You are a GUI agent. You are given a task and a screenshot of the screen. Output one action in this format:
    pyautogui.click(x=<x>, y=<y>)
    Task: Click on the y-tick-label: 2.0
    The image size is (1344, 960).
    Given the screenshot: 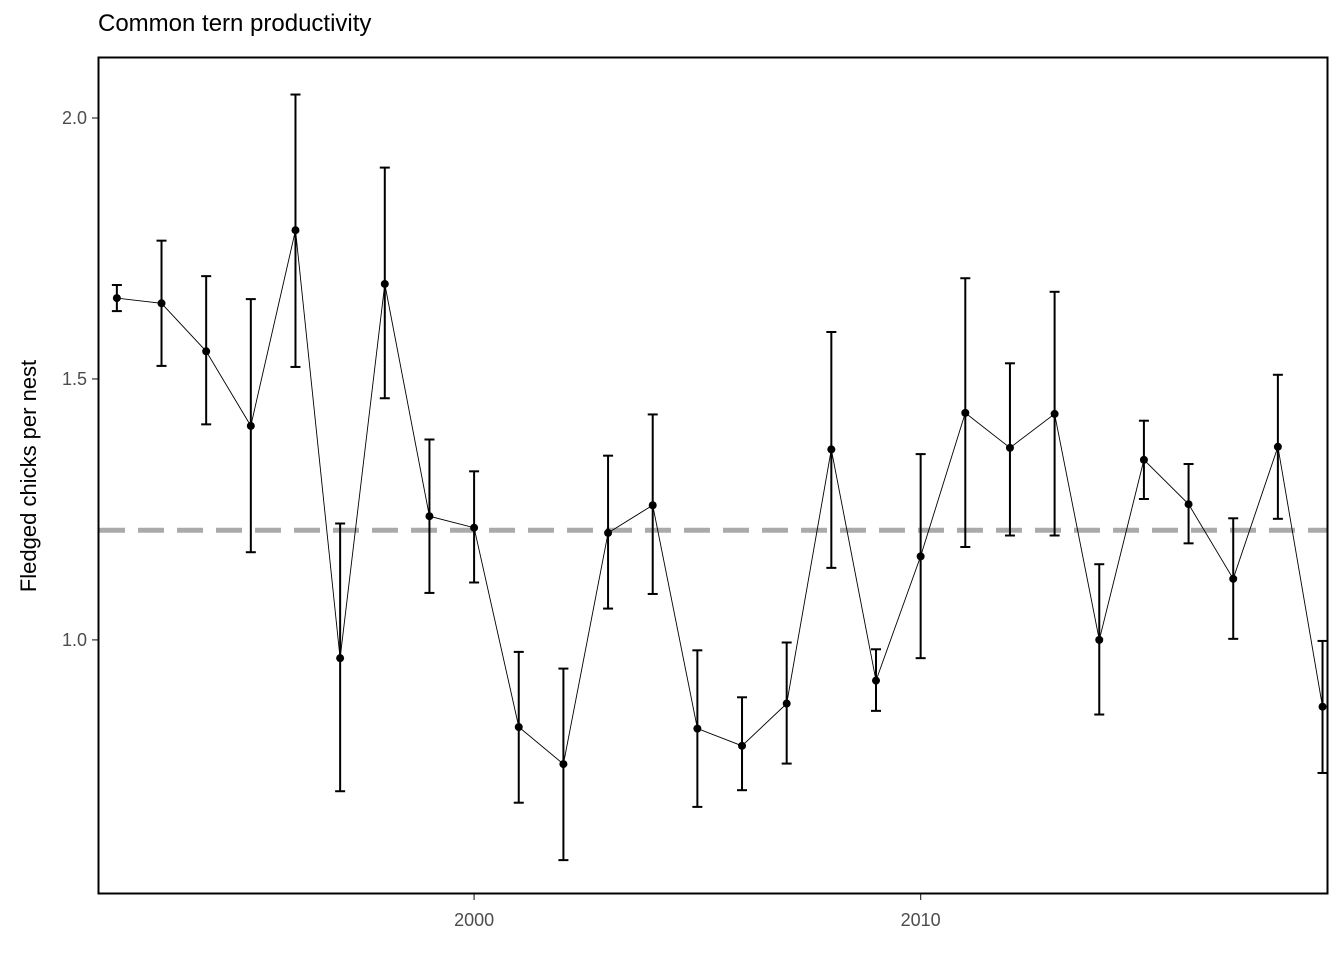 What is the action you would take?
    pyautogui.click(x=74, y=118)
    